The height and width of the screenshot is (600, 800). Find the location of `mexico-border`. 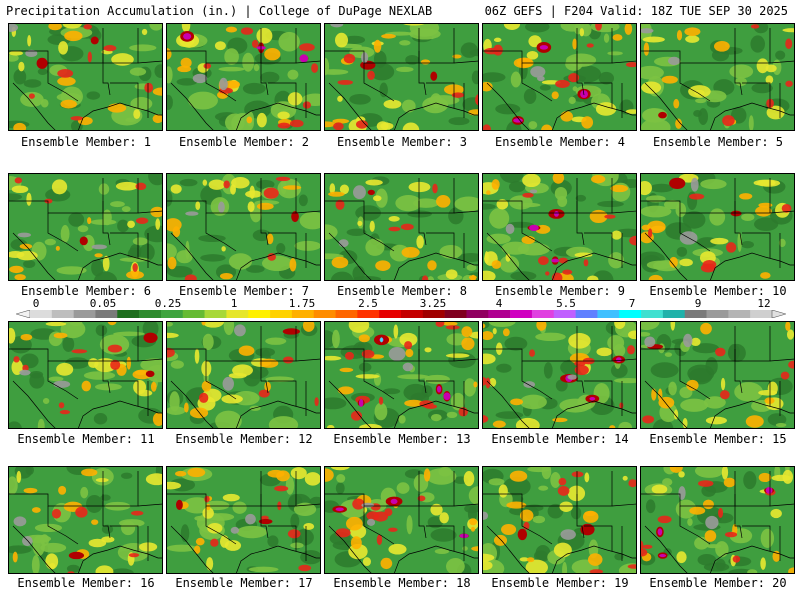

mexico-border is located at coordinates (508, 106).